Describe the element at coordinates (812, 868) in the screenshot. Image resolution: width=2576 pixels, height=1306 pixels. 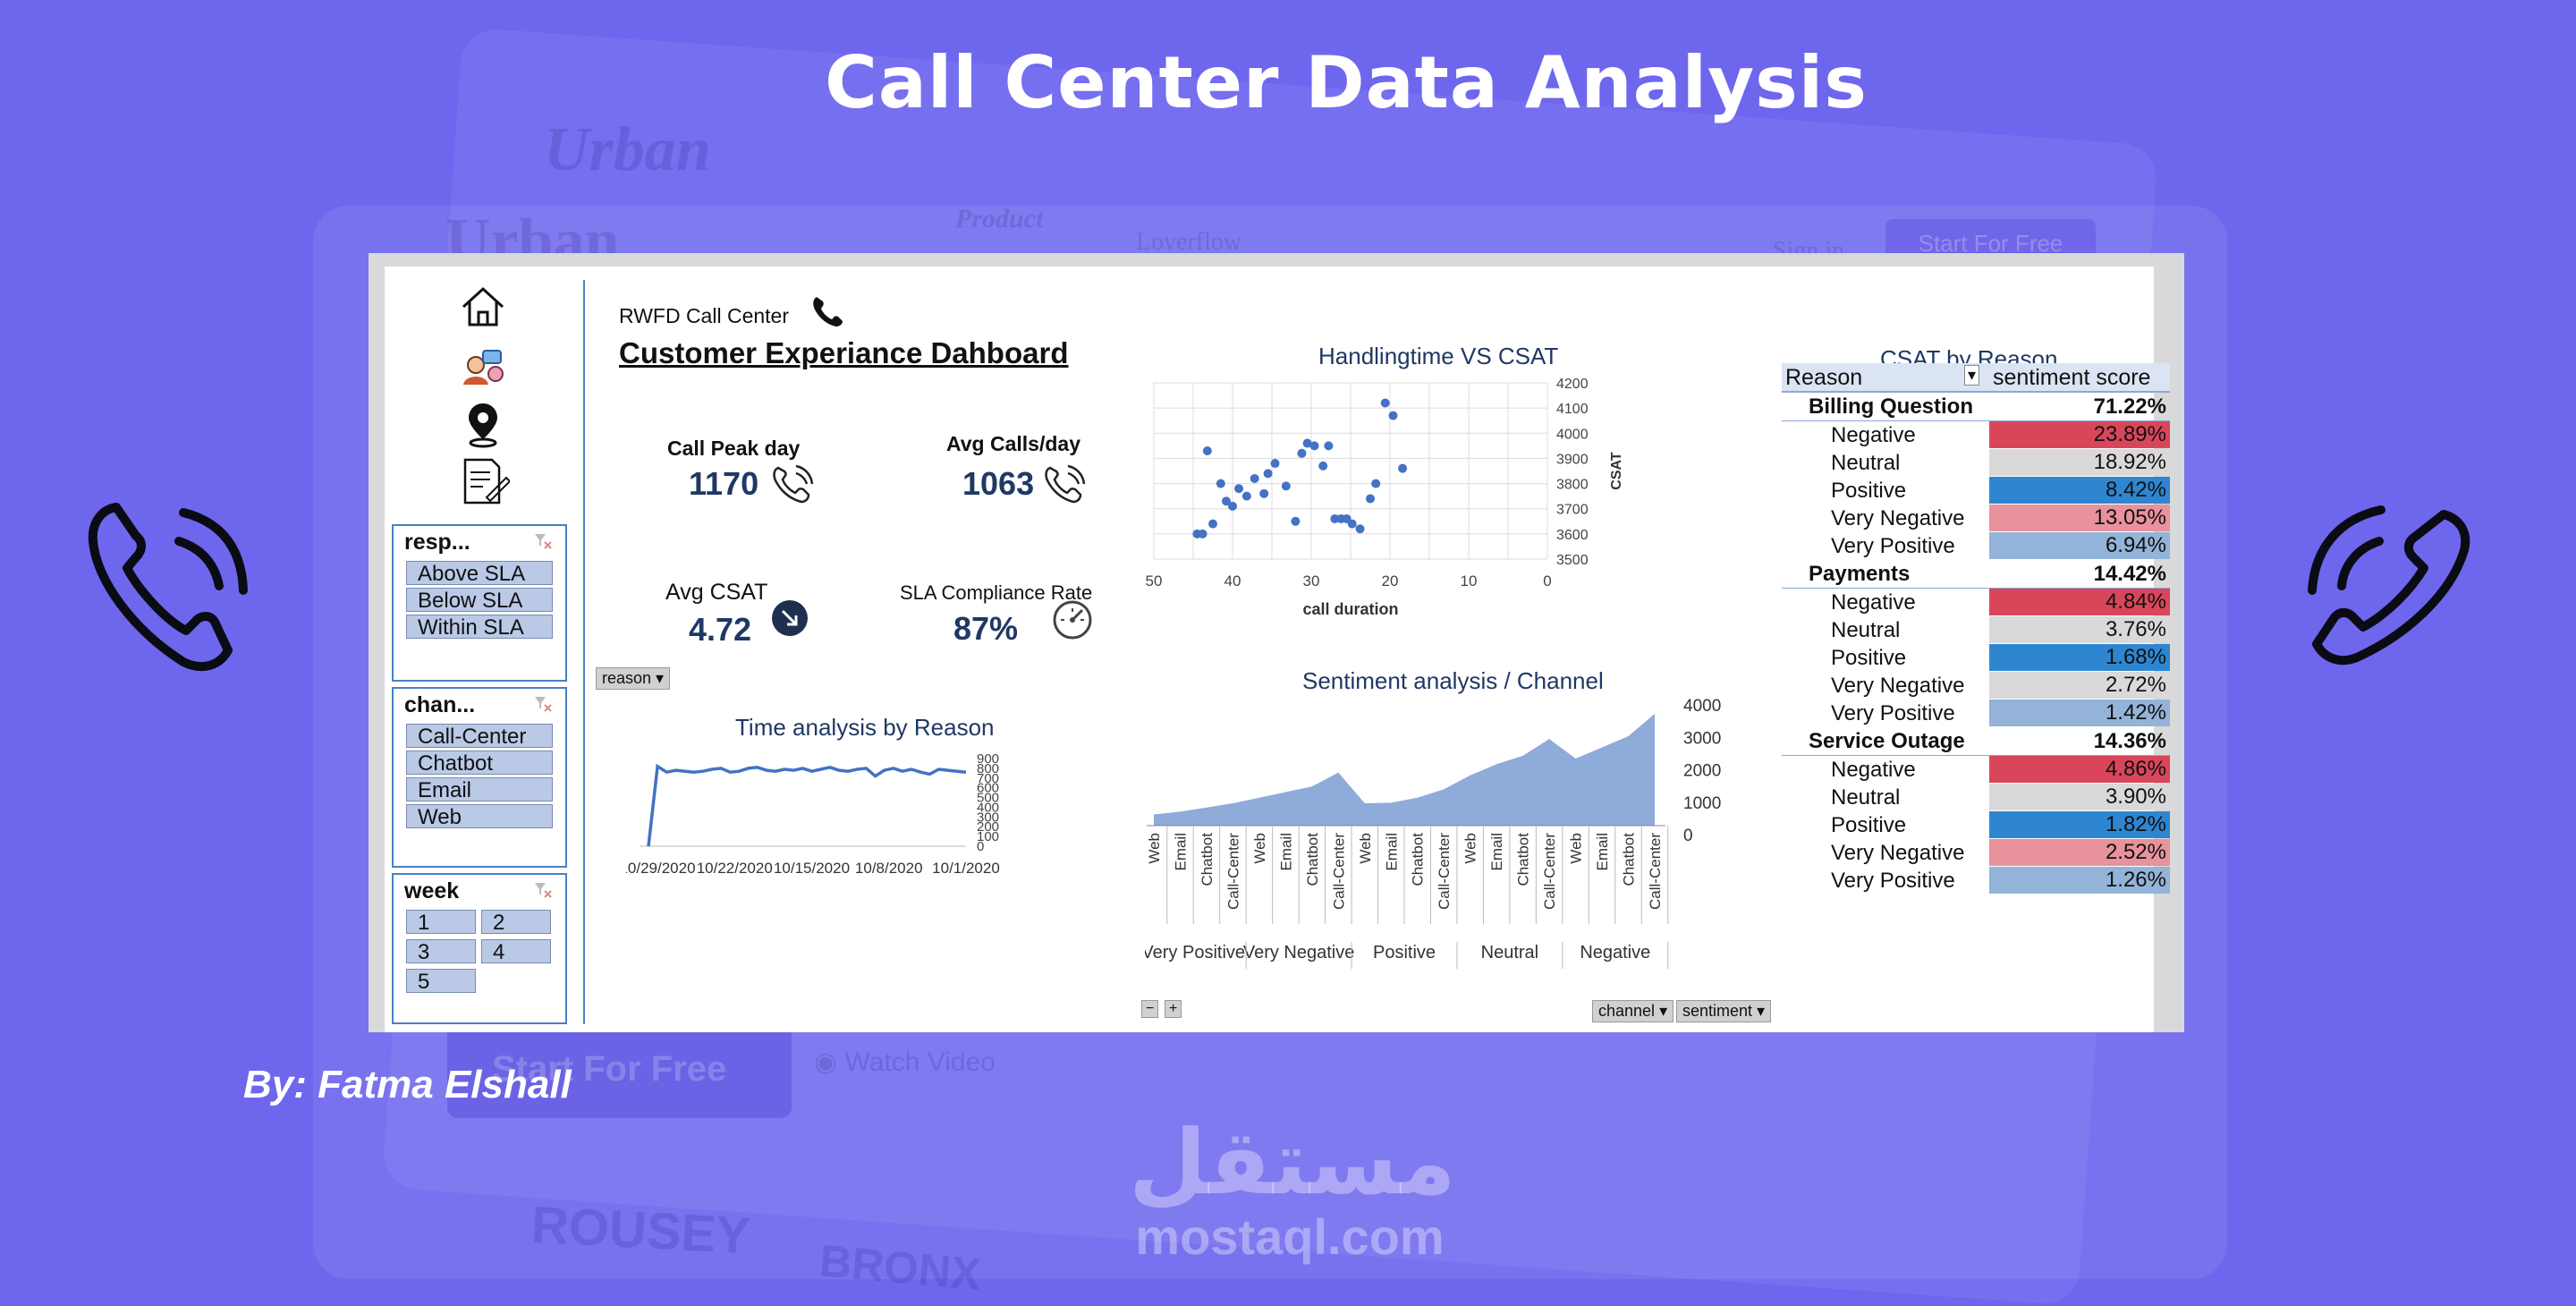
I see `x-tick-label: 10/15/2020` at that location.